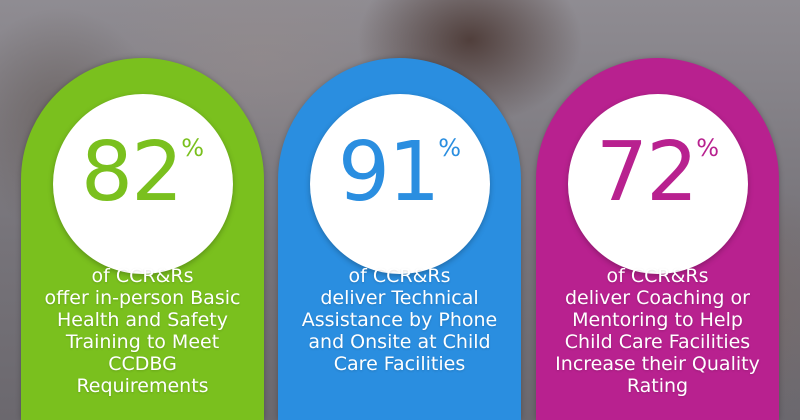 Image resolution: width=800 pixels, height=420 pixels. I want to click on stat-circle: 91%, so click(399, 184).